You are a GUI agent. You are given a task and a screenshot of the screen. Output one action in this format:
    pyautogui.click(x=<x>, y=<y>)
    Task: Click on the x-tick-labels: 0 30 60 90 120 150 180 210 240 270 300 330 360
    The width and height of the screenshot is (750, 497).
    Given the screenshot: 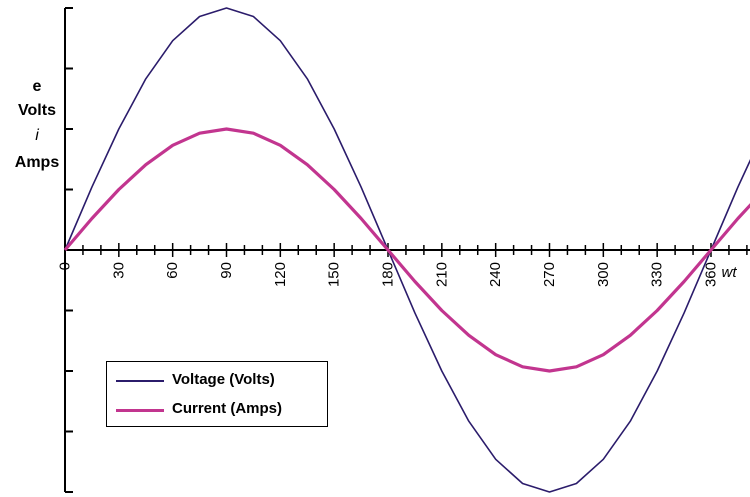 What is the action you would take?
    pyautogui.click(x=388, y=274)
    